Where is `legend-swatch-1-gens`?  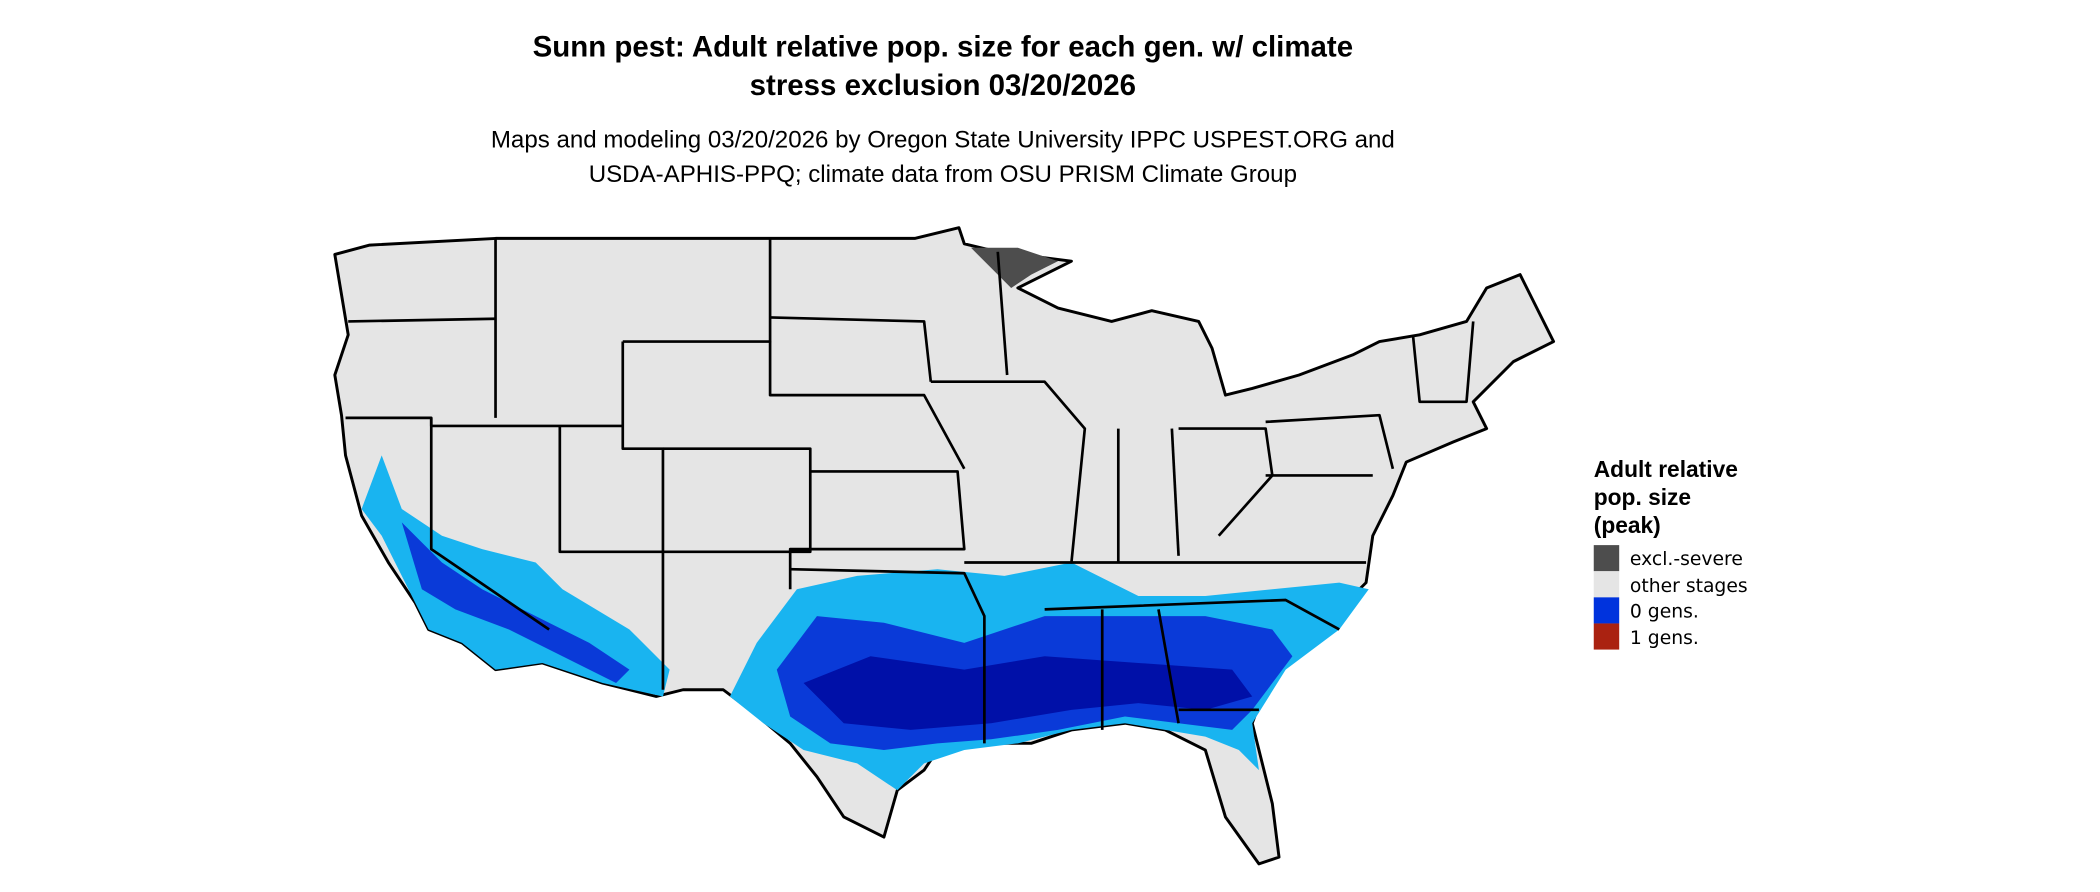 legend-swatch-1-gens is located at coordinates (1606, 636).